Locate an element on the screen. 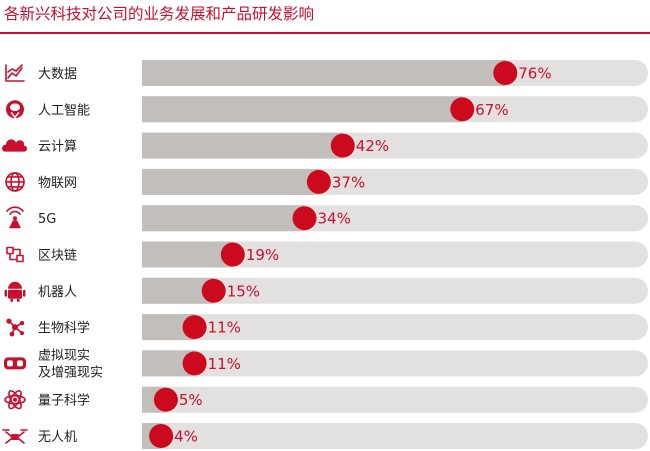  data-label: 19% is located at coordinates (262, 255).